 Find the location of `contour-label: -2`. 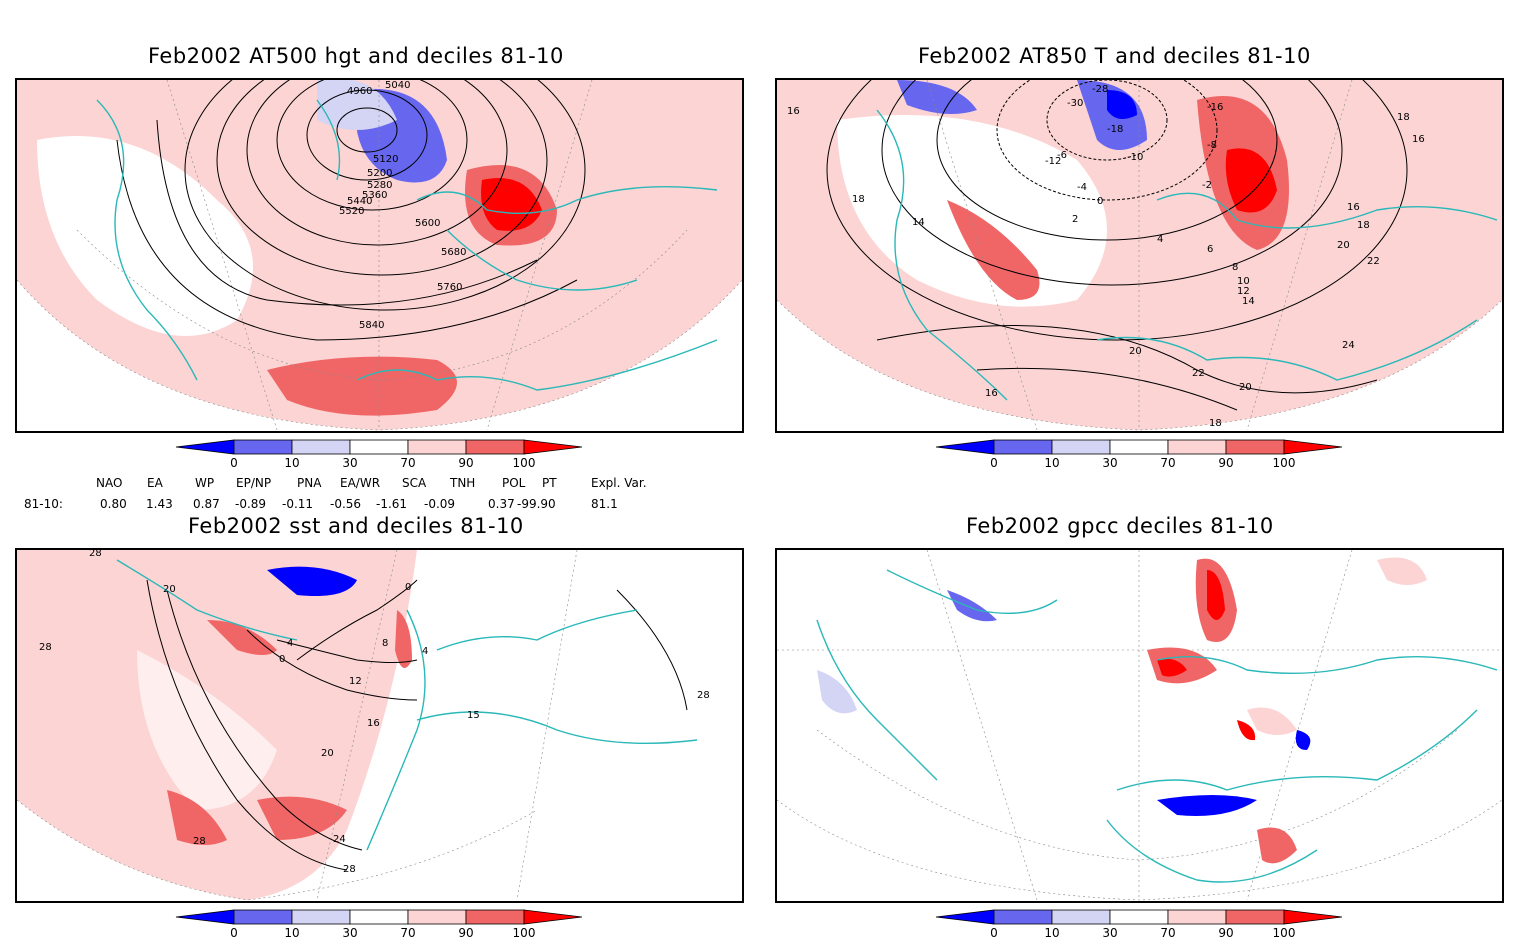

contour-label: -2 is located at coordinates (1207, 185).